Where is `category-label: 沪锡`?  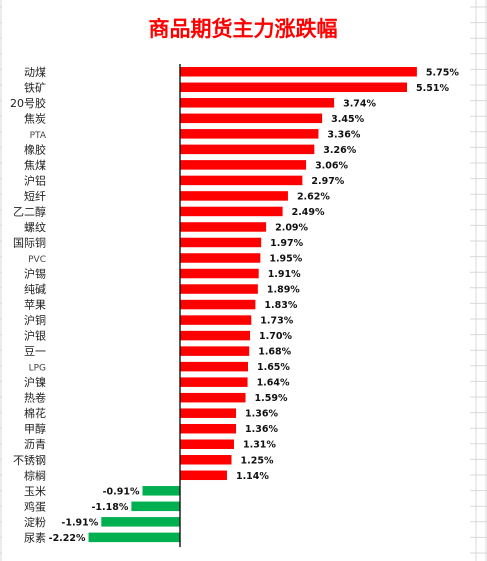 category-label: 沪锡 is located at coordinates (35, 274).